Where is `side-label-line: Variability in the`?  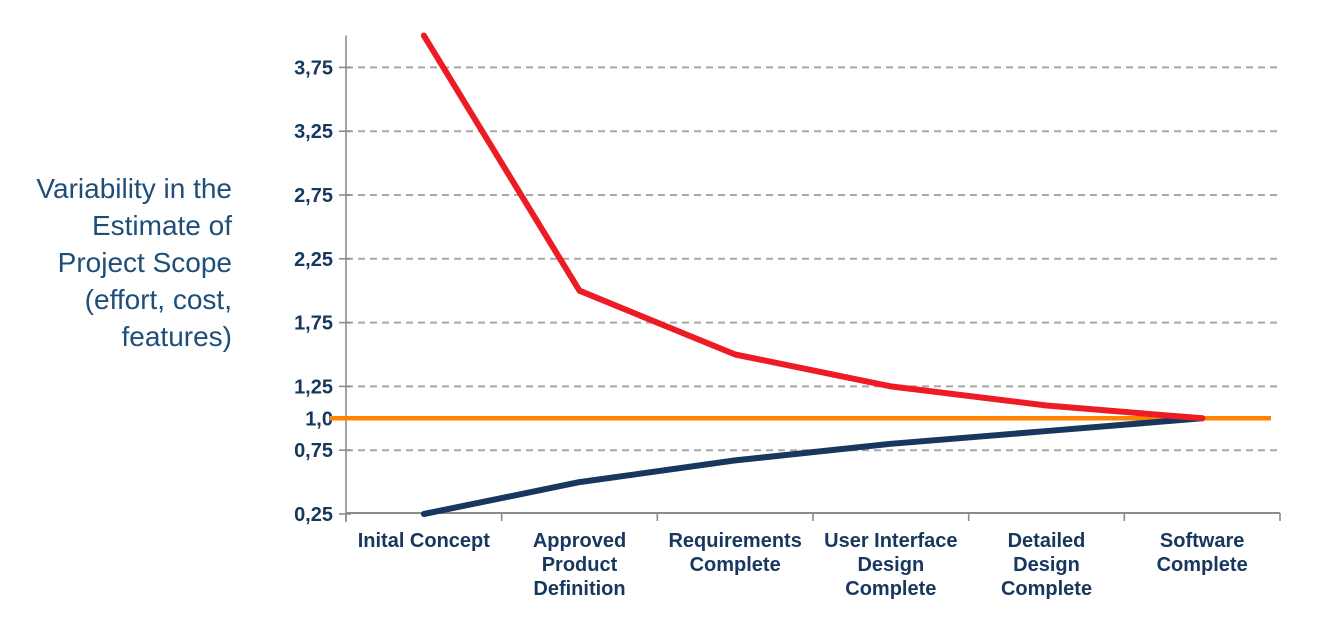 side-label-line: Variability in the is located at coordinates (134, 188).